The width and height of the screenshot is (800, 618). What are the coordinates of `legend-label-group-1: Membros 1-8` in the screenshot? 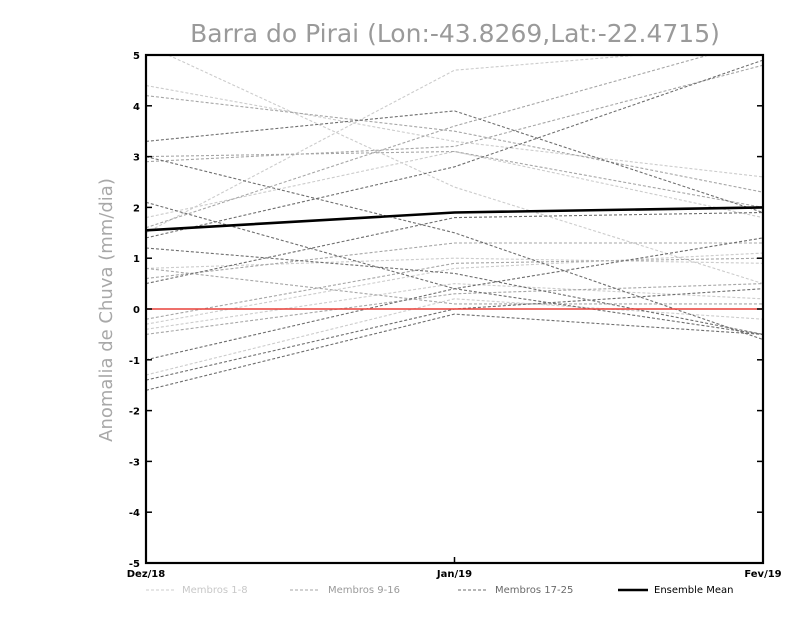 It's located at (215, 590).